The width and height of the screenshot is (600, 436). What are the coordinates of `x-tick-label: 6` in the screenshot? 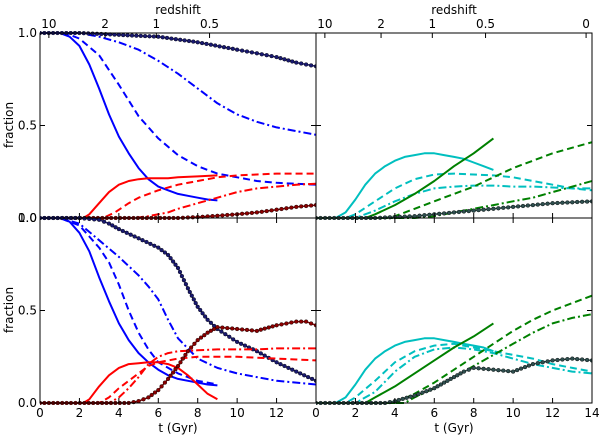 It's located at (434, 413).